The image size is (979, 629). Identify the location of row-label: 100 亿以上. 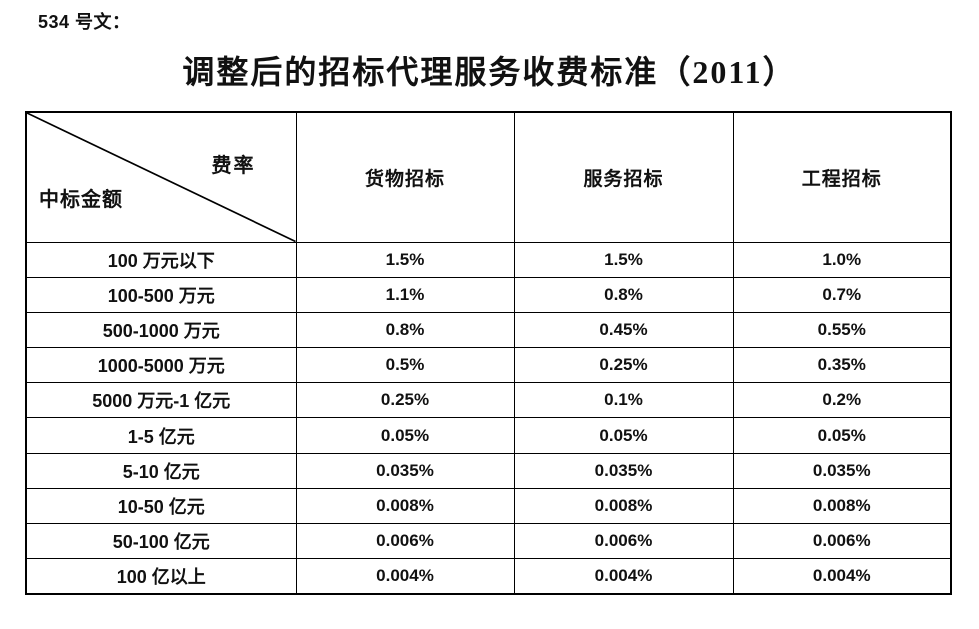
(161, 576).